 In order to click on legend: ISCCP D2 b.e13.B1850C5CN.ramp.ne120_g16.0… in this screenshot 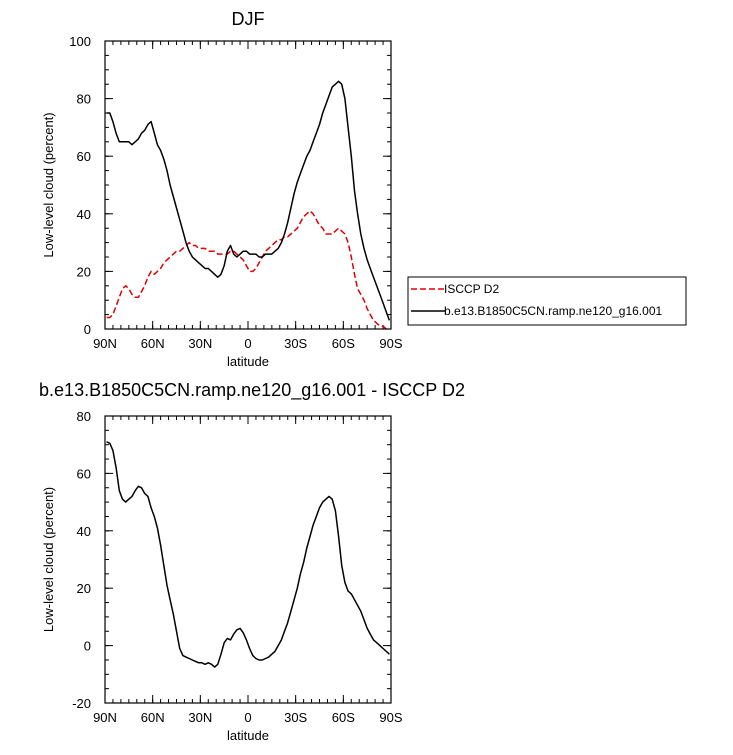, I will do `click(547, 301)`.